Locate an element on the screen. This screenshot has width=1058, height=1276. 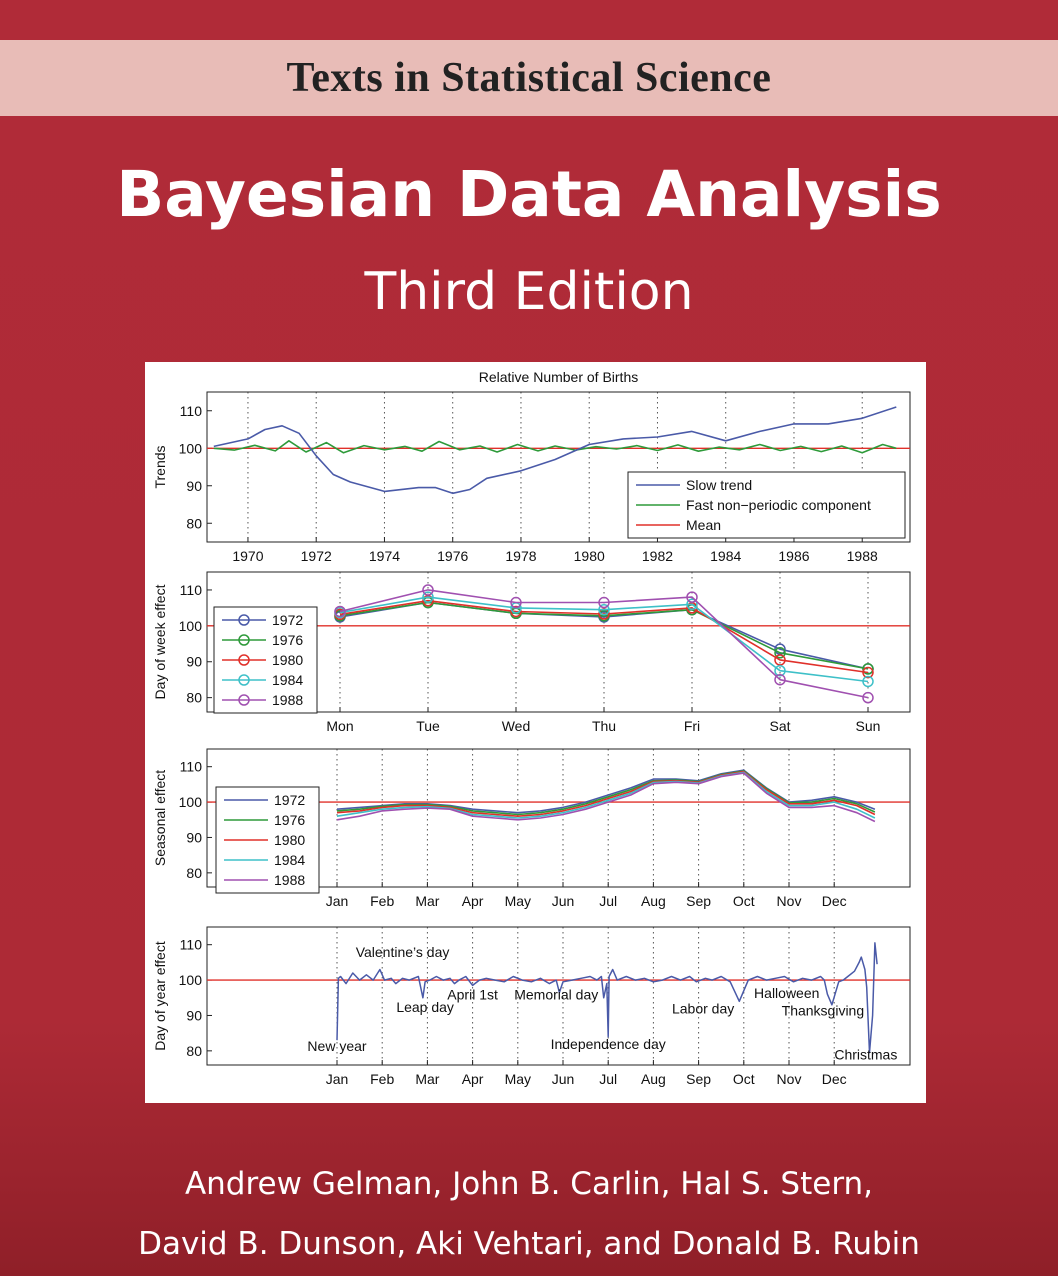
y-axis-label: Day of week effect is located at coordinates (160, 641).